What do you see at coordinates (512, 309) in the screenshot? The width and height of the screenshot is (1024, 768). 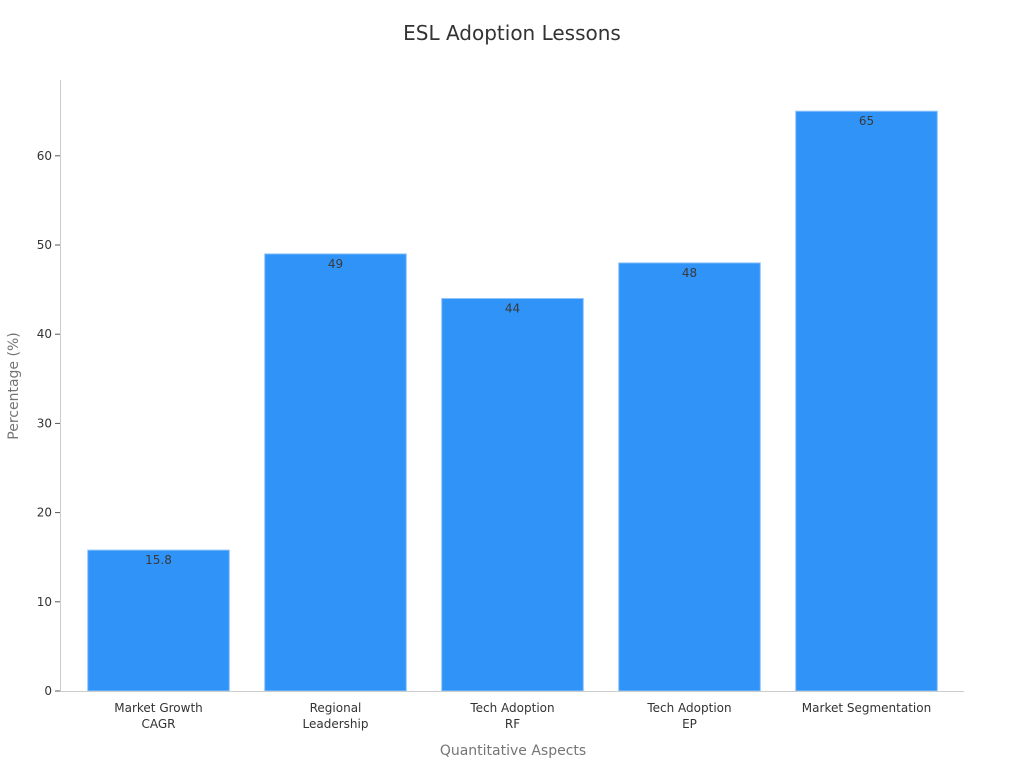 I see `bar-value-label: 44` at bounding box center [512, 309].